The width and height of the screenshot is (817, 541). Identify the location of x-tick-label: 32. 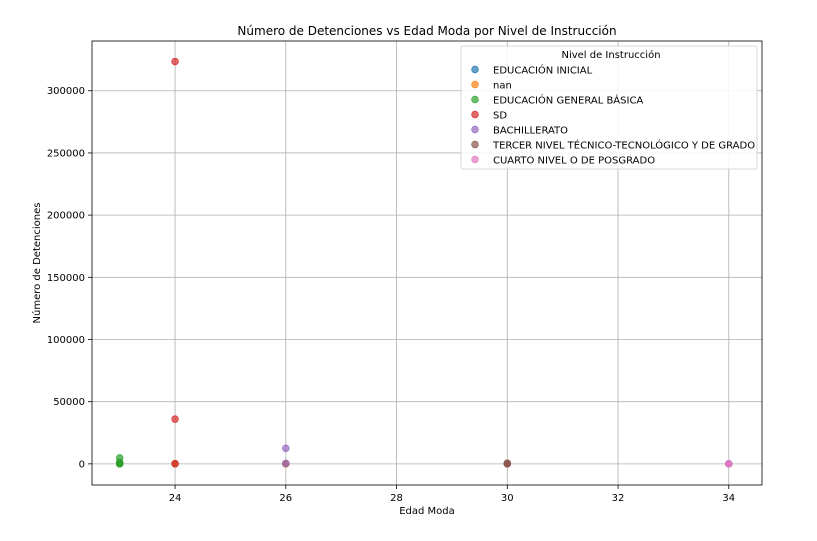
(618, 498).